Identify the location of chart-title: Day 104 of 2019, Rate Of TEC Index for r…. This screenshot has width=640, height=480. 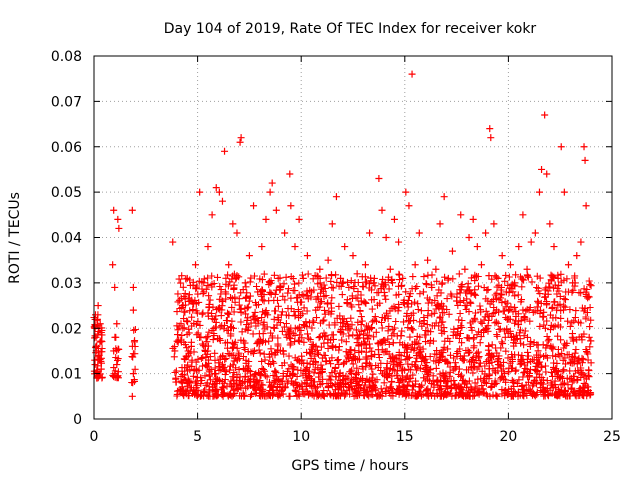
(350, 29).